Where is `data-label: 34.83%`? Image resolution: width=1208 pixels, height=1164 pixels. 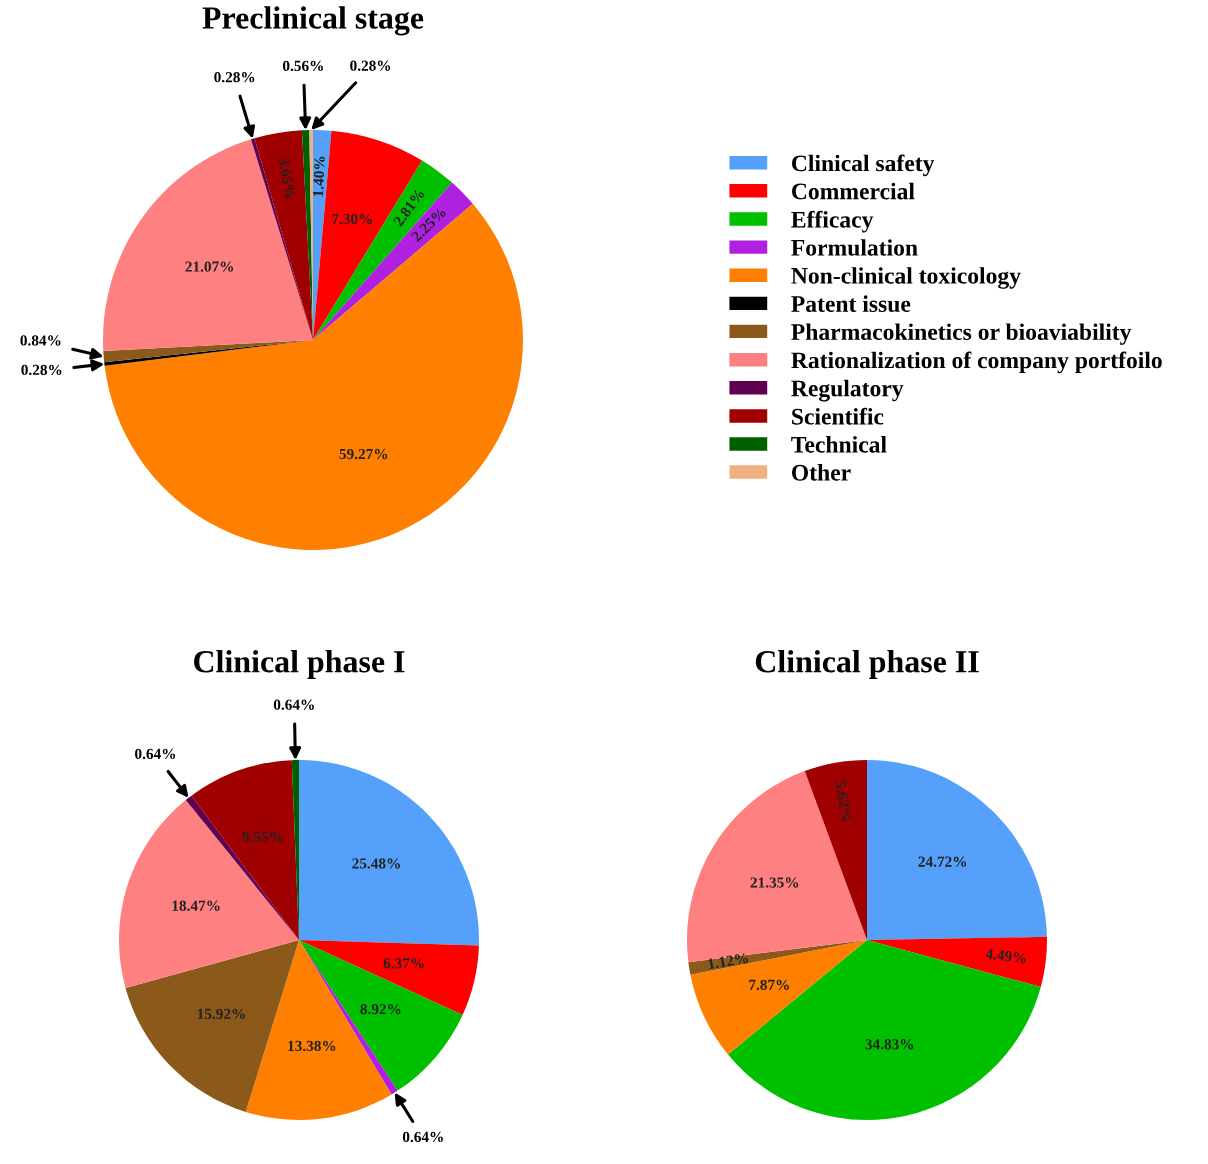
data-label: 34.83% is located at coordinates (889, 1044).